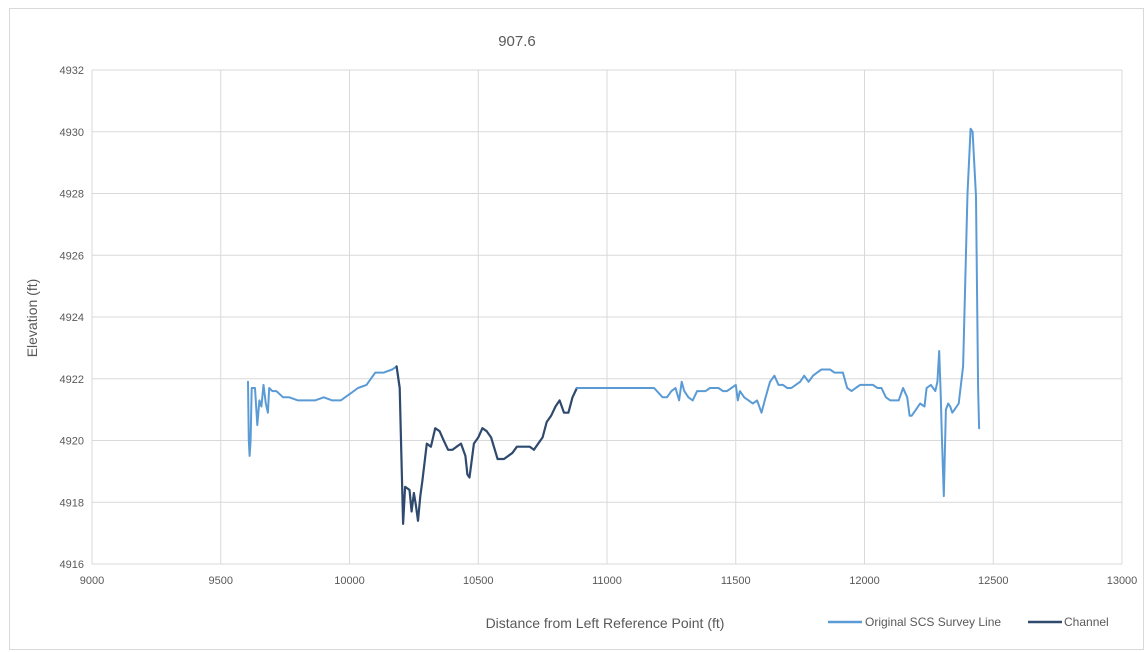 This screenshot has height=652, width=1146. What do you see at coordinates (1122, 581) in the screenshot?
I see `x-tick-label: 13000` at bounding box center [1122, 581].